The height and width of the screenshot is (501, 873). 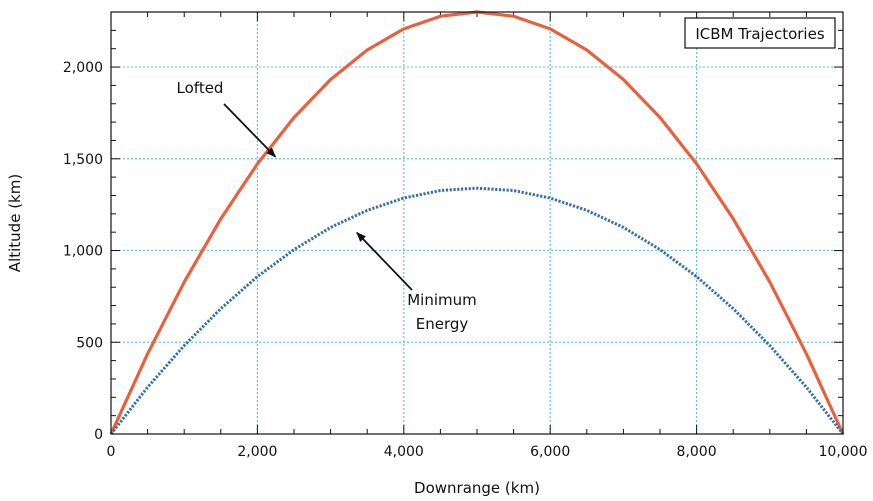 I want to click on y-tick-label: 1,500, so click(x=83, y=160).